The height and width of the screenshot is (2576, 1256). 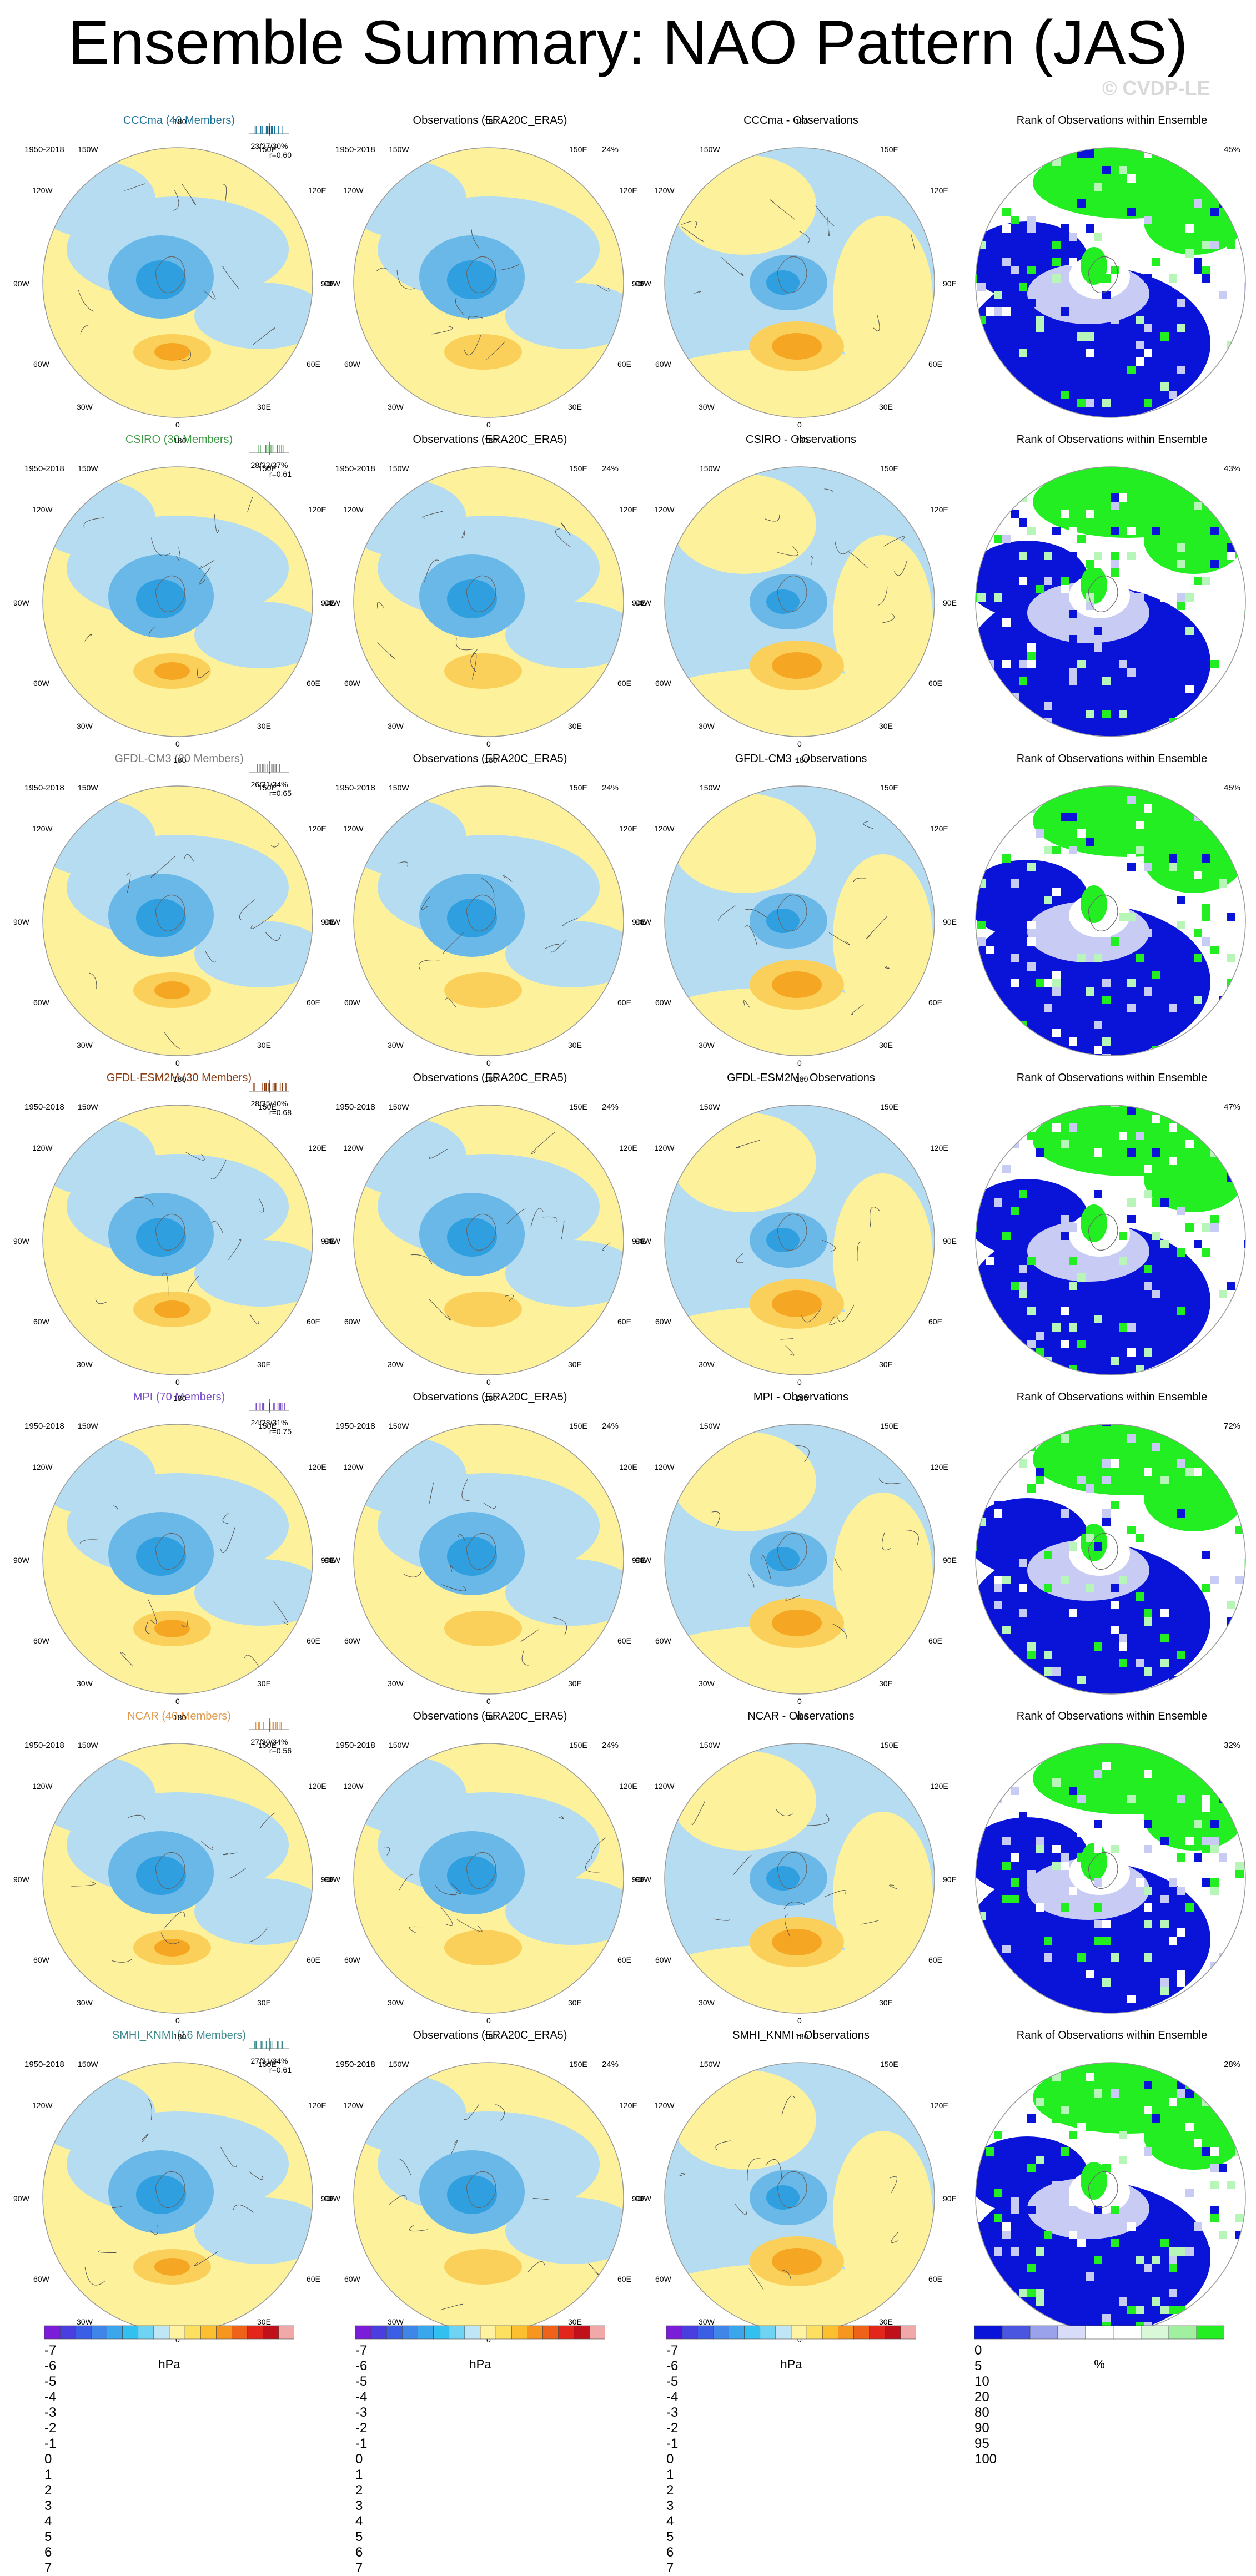 I want to click on colorbar-tick-label: 2, so click(x=48, y=2490).